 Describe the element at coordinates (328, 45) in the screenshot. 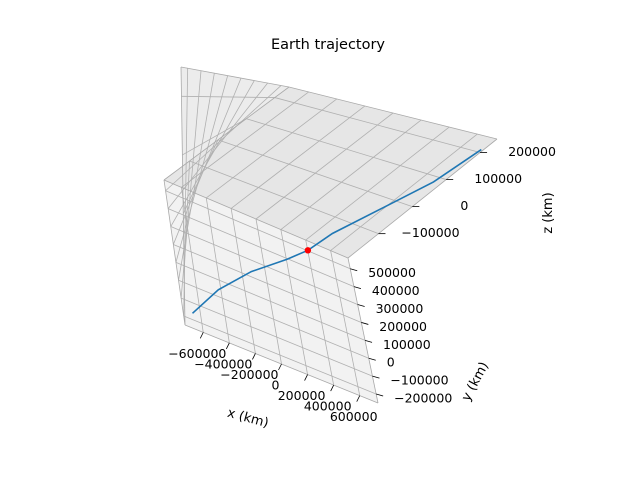

I see `chart-title: Earth trajectory` at that location.